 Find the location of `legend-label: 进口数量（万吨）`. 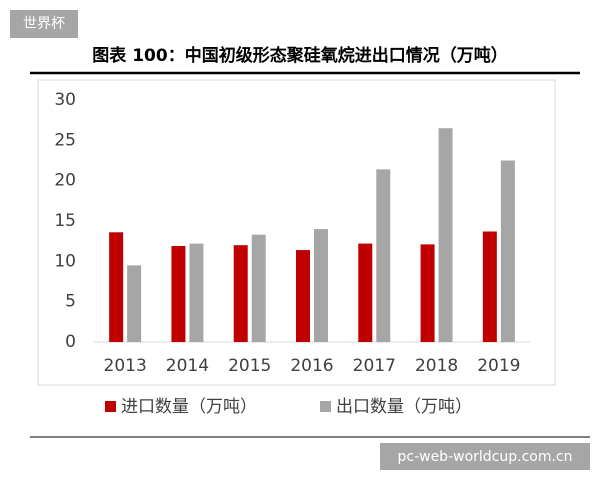

legend-label: 进口数量（万吨） is located at coordinates (189, 407).